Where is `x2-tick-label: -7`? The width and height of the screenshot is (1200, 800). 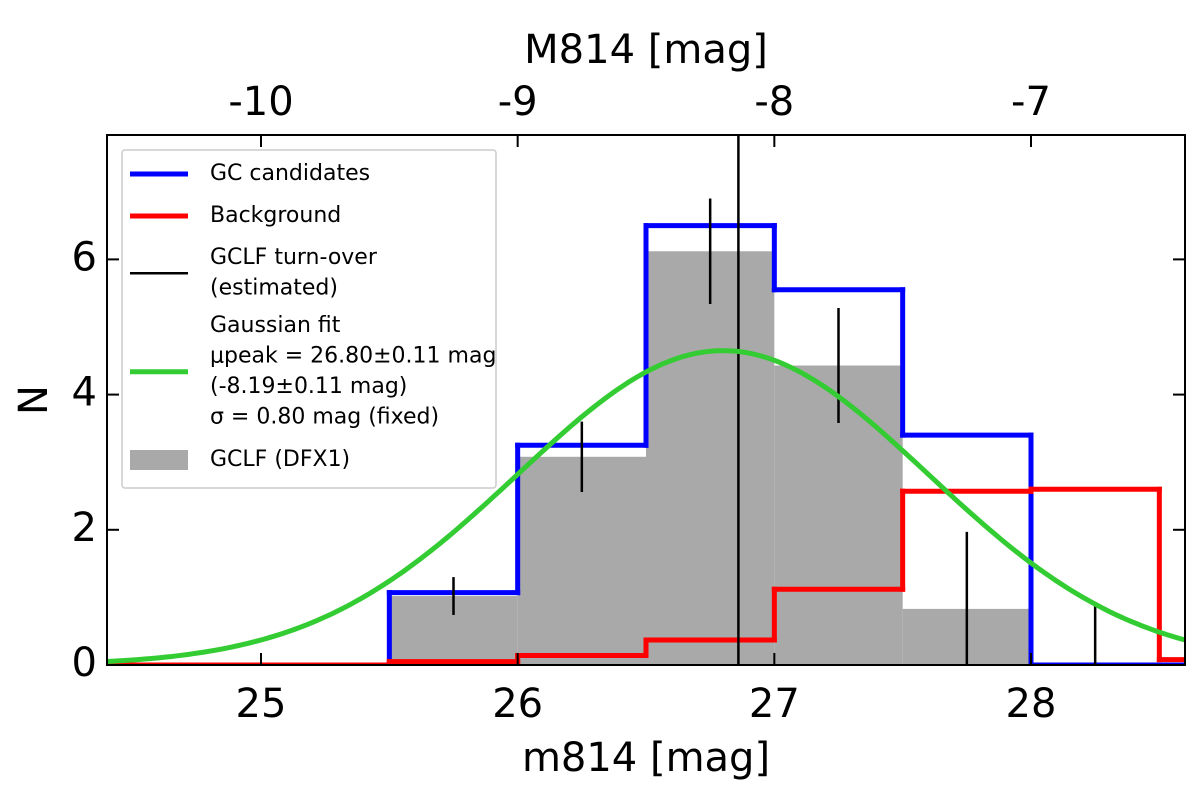
x2-tick-label: -7 is located at coordinates (1031, 102).